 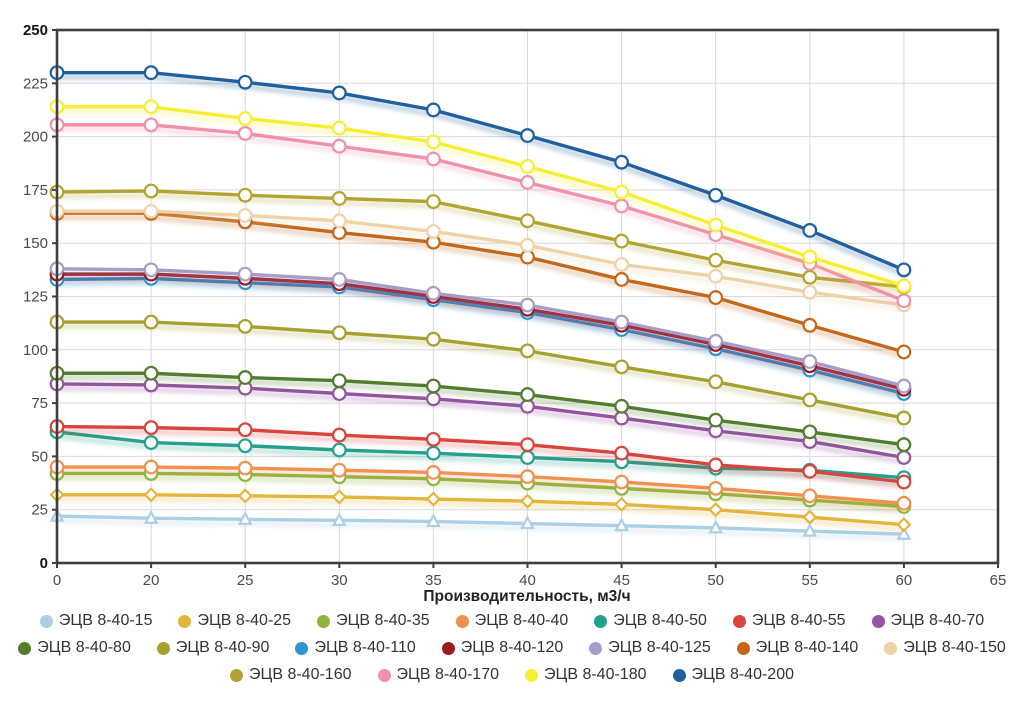 I want to click on legend-label: ЭЦВ 8-40-120, so click(x=512, y=647).